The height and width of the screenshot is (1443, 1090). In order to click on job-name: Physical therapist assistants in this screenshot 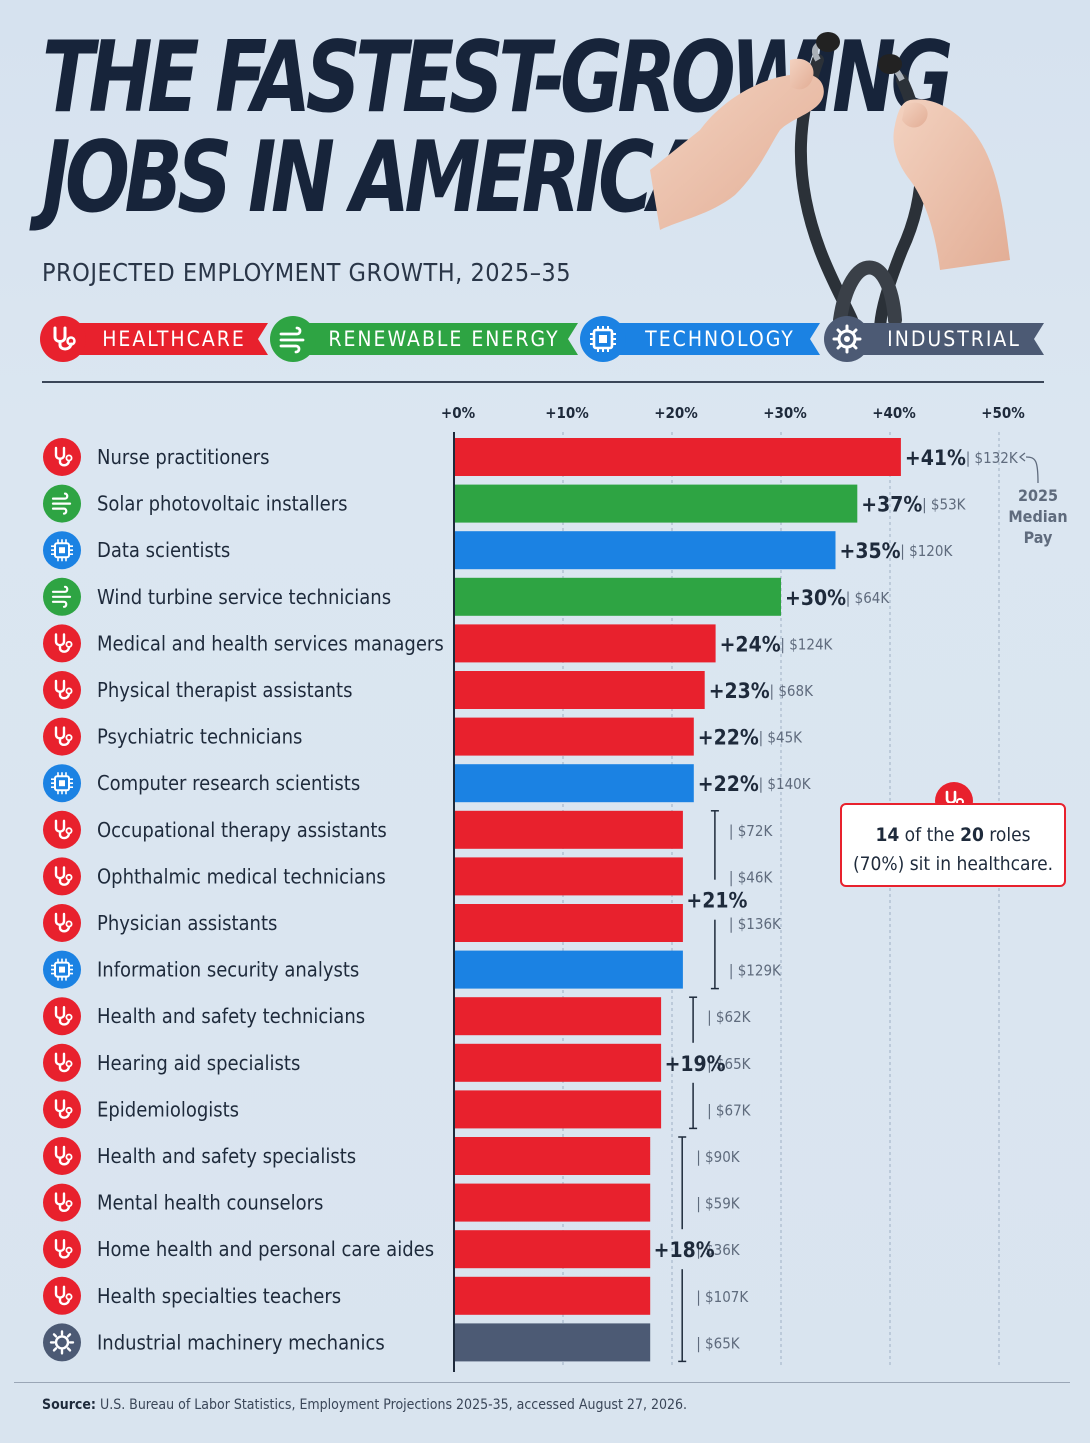, I will do `click(224, 690)`.